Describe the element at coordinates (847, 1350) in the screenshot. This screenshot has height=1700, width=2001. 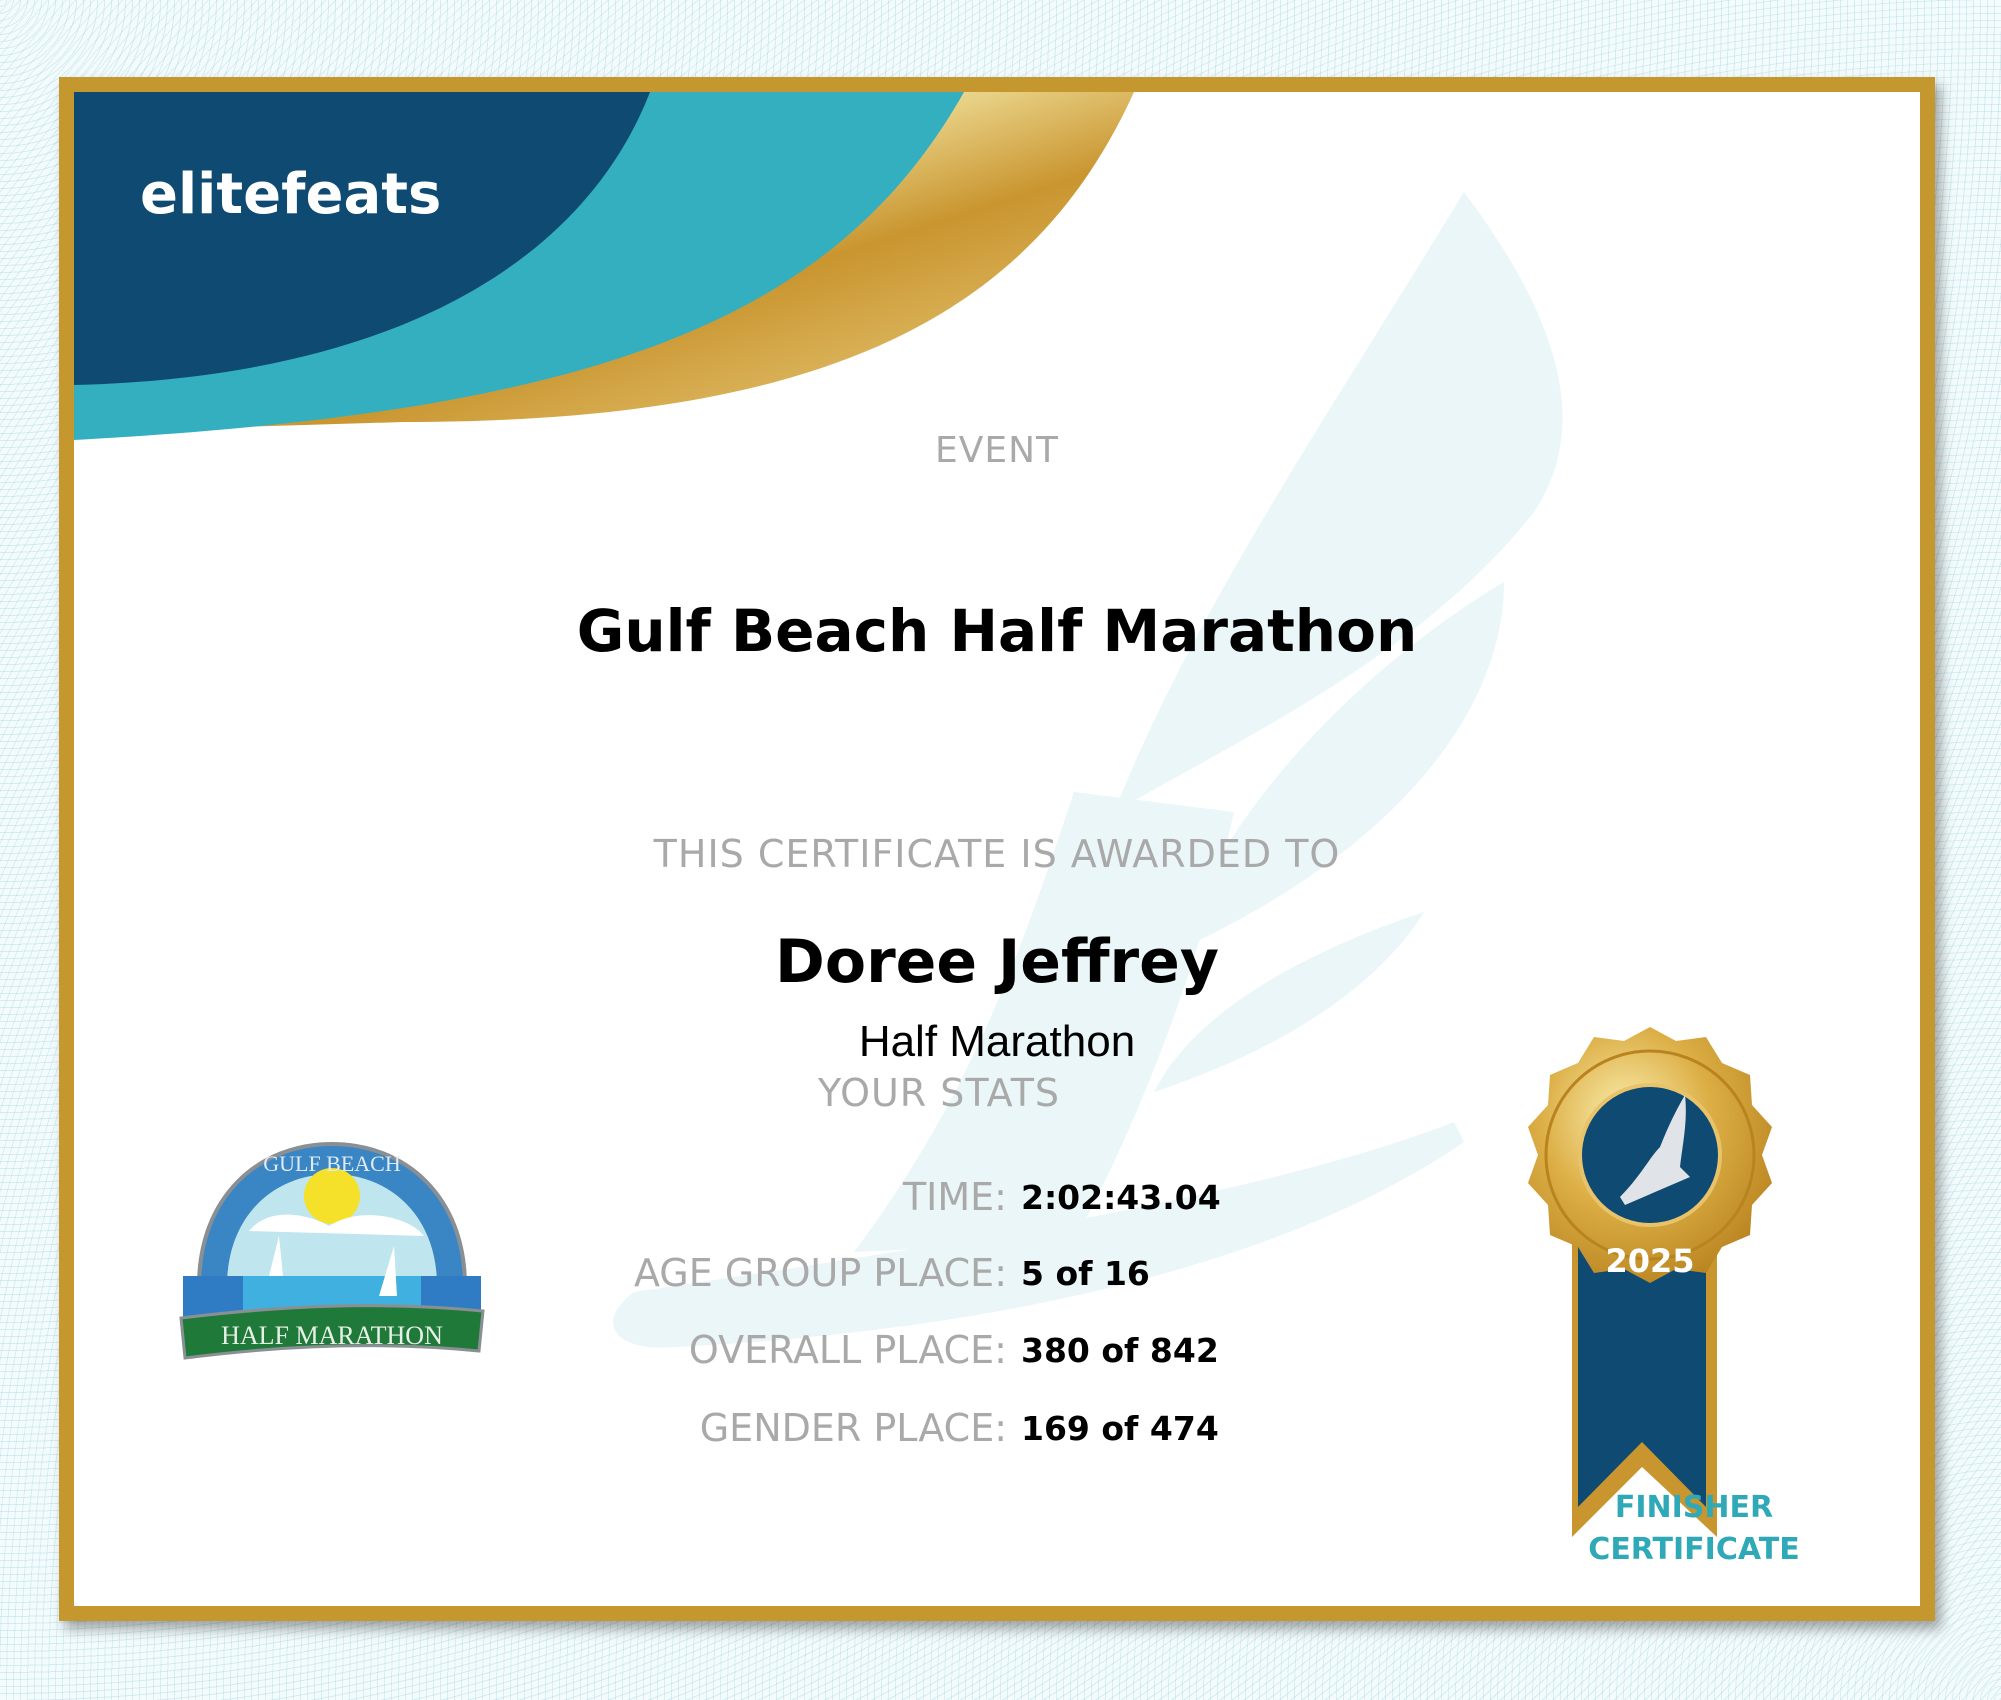
I see `stat-label: OVERALL PLACE:` at that location.